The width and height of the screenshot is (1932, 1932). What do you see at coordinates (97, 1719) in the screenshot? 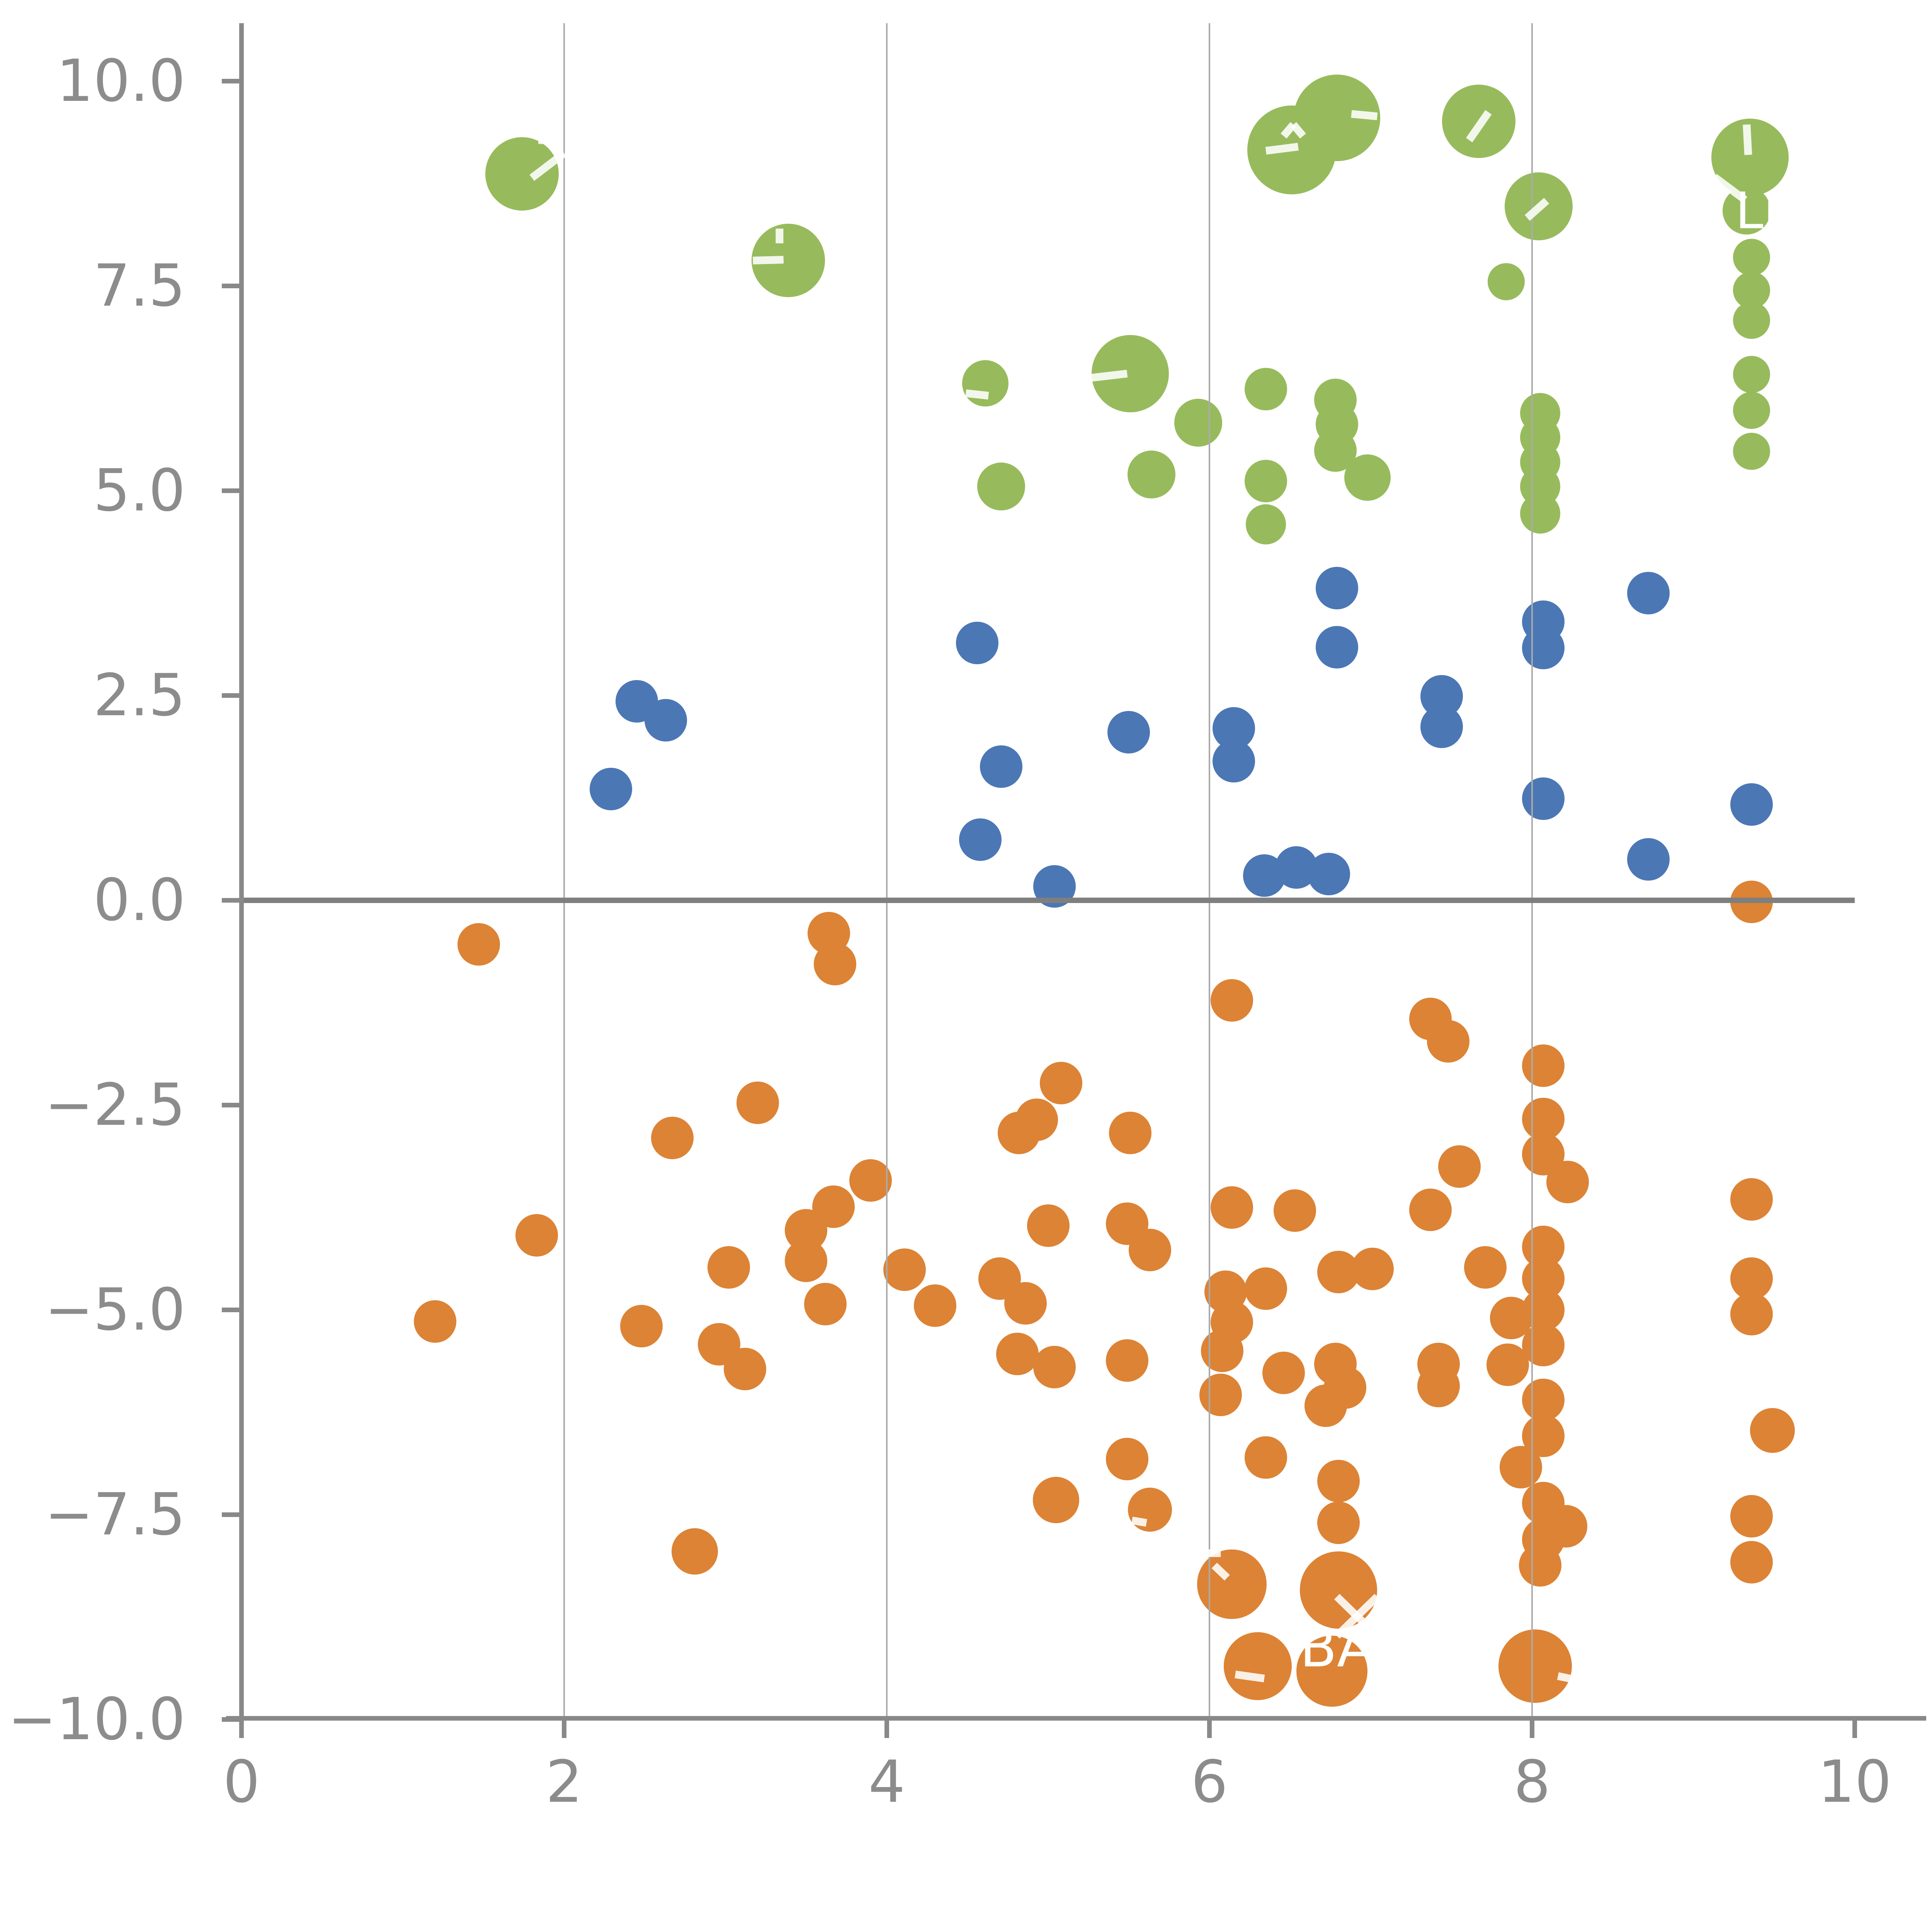
I see `y-tick-label-−10.0: −10.0` at bounding box center [97, 1719].